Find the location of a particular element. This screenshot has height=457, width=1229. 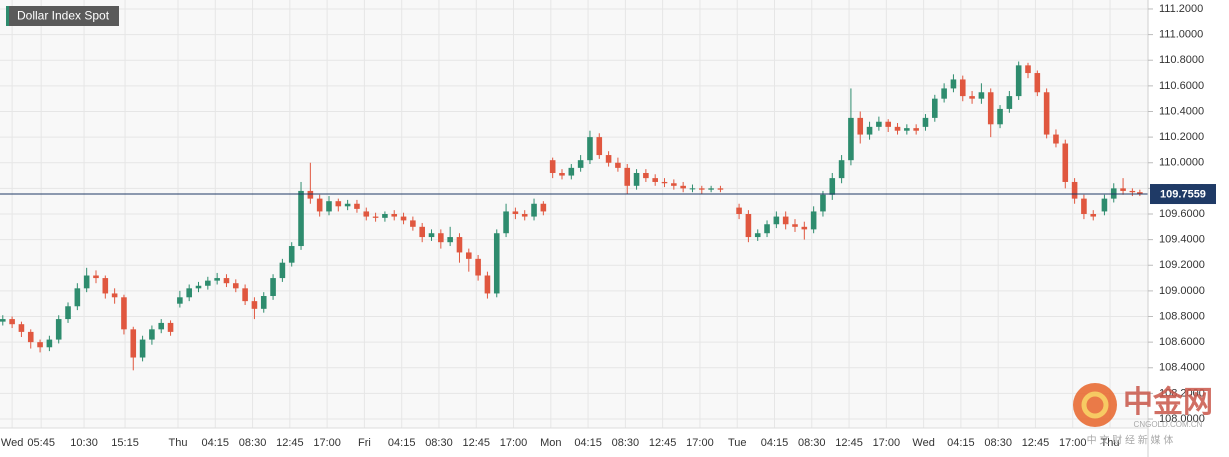

x-tick-label: Mon is located at coordinates (550, 443).